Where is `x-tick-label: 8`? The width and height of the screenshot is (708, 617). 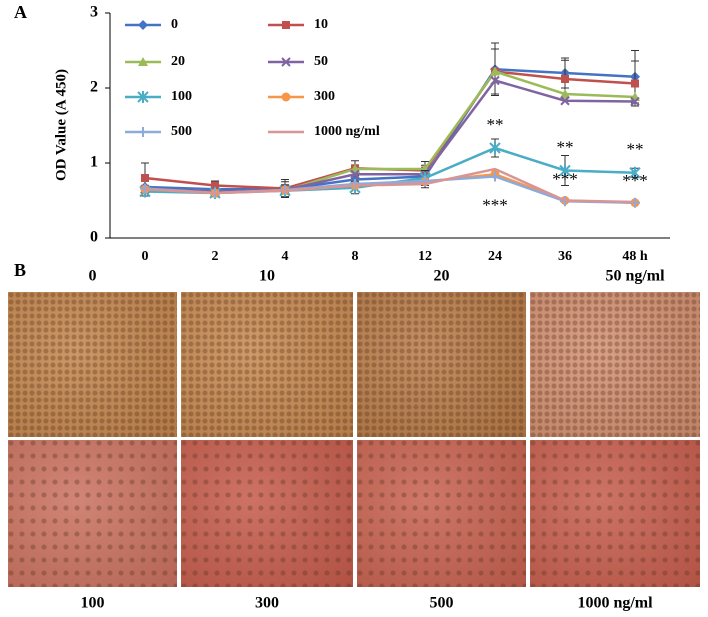 x-tick-label: 8 is located at coordinates (355, 256).